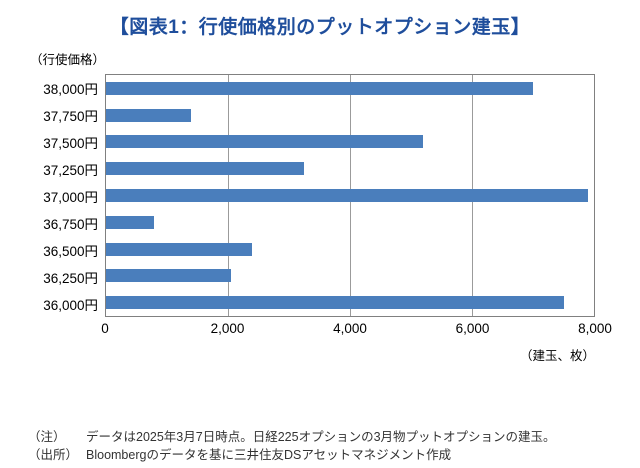 This screenshot has width=640, height=468. I want to click on footnote-row: （出所） Bloombergのデータを基に三井住友DSアセットマネジメント作成, so click(292, 455).